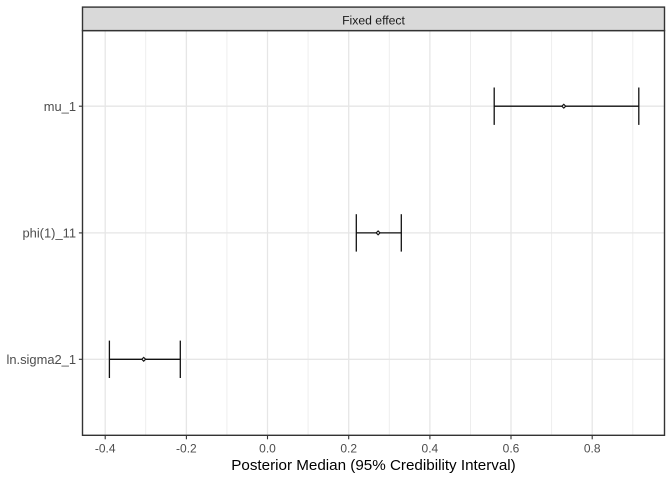 The height and width of the screenshot is (480, 672). Describe the element at coordinates (348, 449) in the screenshot. I see `svg-text: 0.2` at that location.